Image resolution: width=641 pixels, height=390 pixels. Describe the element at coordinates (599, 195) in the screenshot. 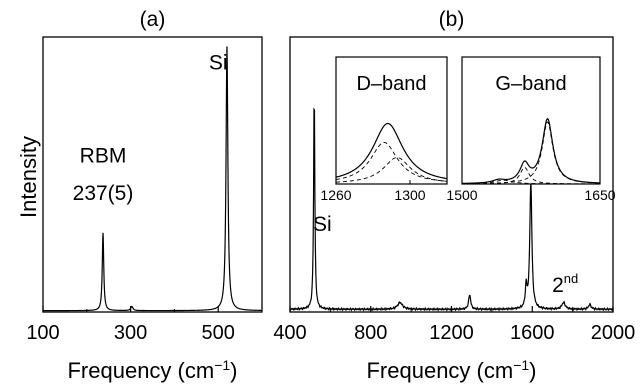

I see `inset-x-tick-label: 1650` at that location.